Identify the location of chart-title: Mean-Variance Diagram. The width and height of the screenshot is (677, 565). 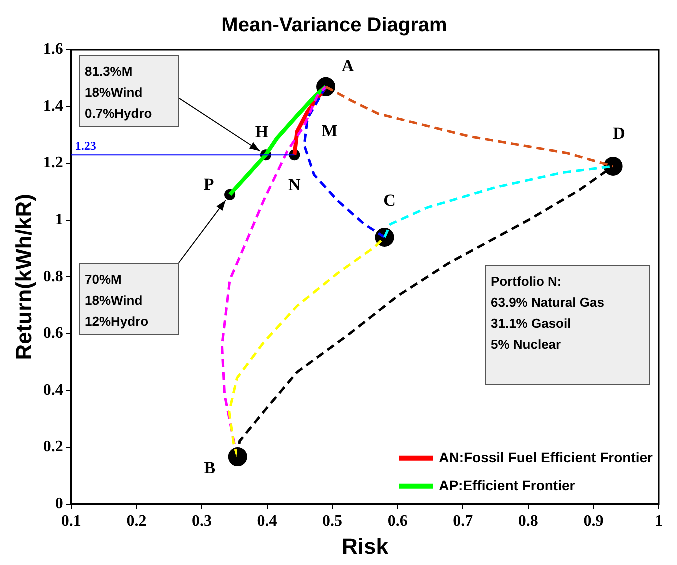
(335, 25).